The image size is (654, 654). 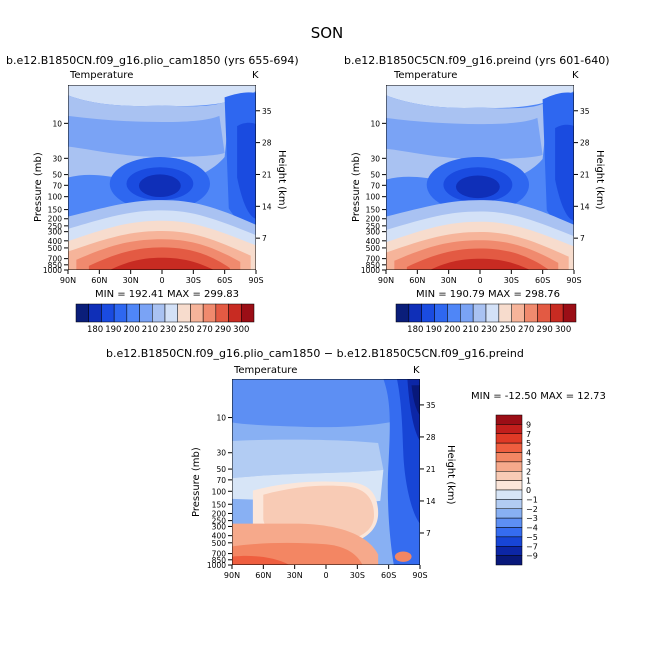 What do you see at coordinates (131, 280) in the screenshot?
I see `x-tick-label: 30N` at bounding box center [131, 280].